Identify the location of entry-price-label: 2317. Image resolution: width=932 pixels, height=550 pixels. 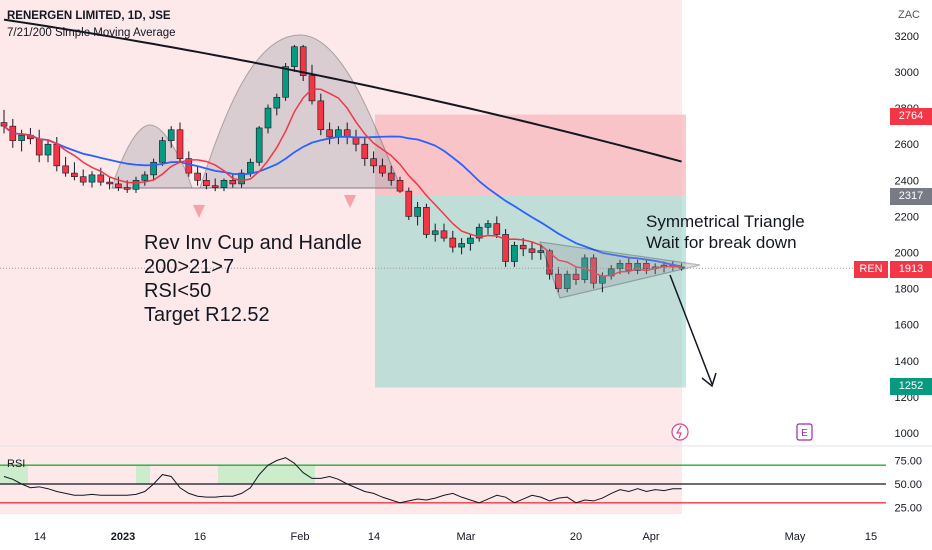
(911, 196).